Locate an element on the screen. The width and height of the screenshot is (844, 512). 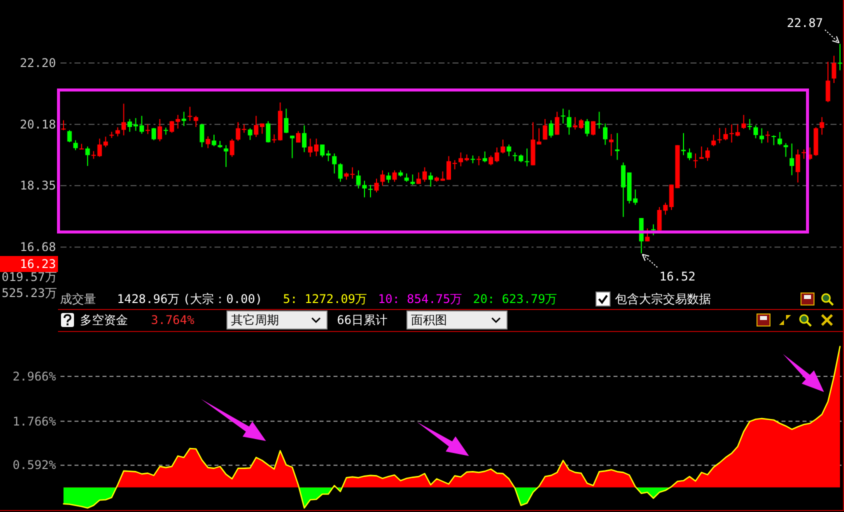
y-tick-label: 22.20 is located at coordinates (38, 63).